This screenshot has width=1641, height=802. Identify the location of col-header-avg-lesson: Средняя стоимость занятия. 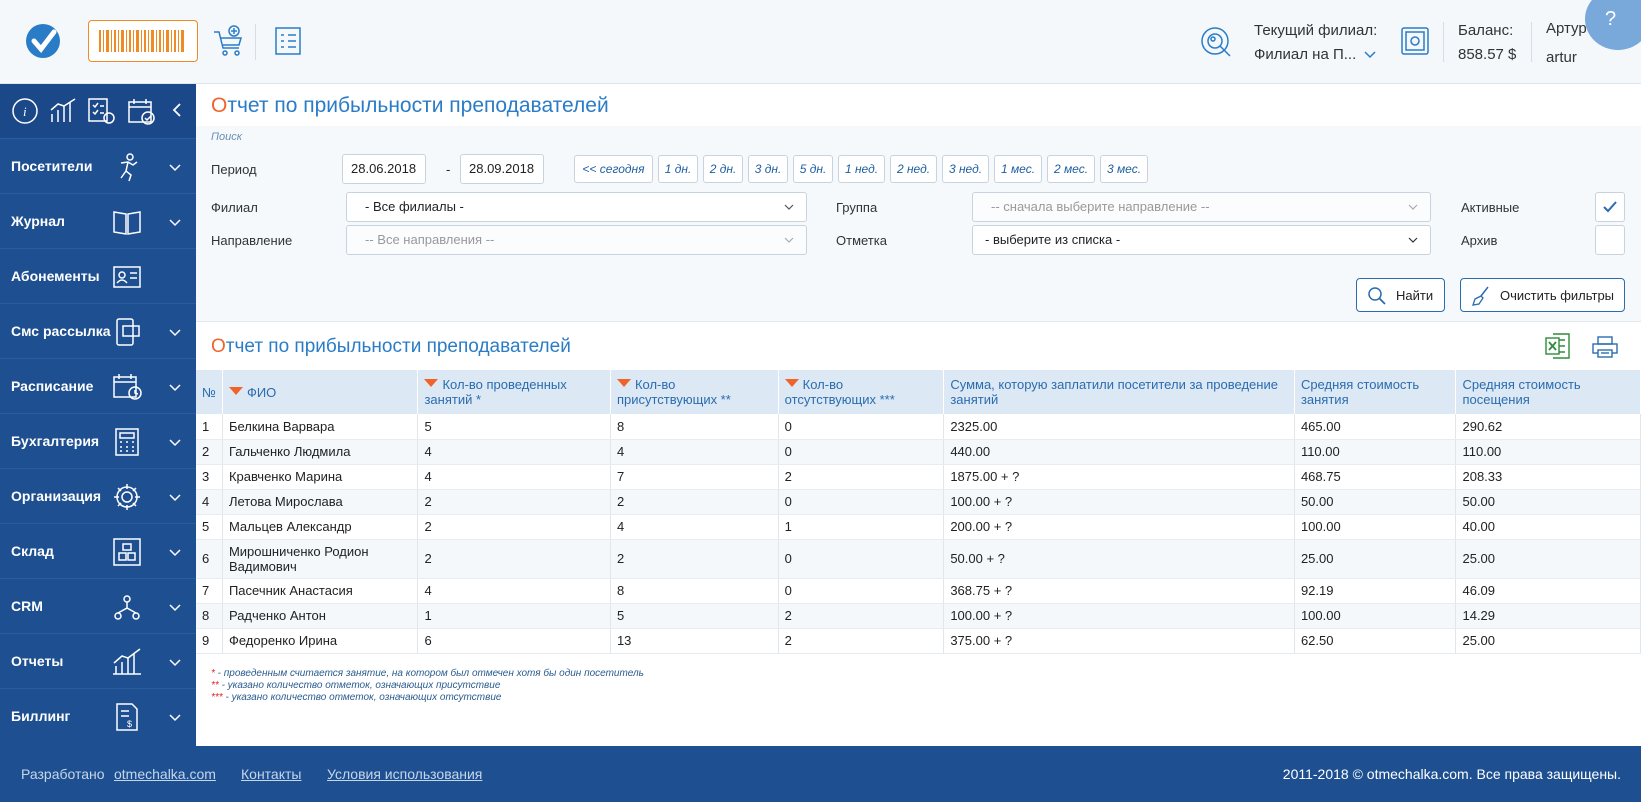
(1375, 392).